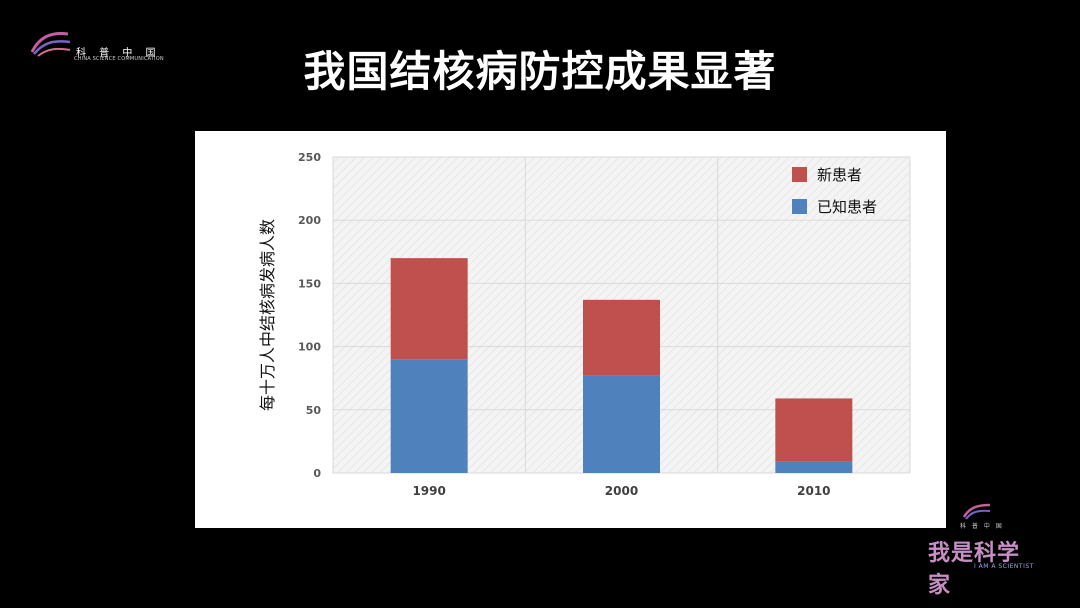 This screenshot has width=1080, height=608. Describe the element at coordinates (314, 410) in the screenshot. I see `y-tick-label: 50` at that location.